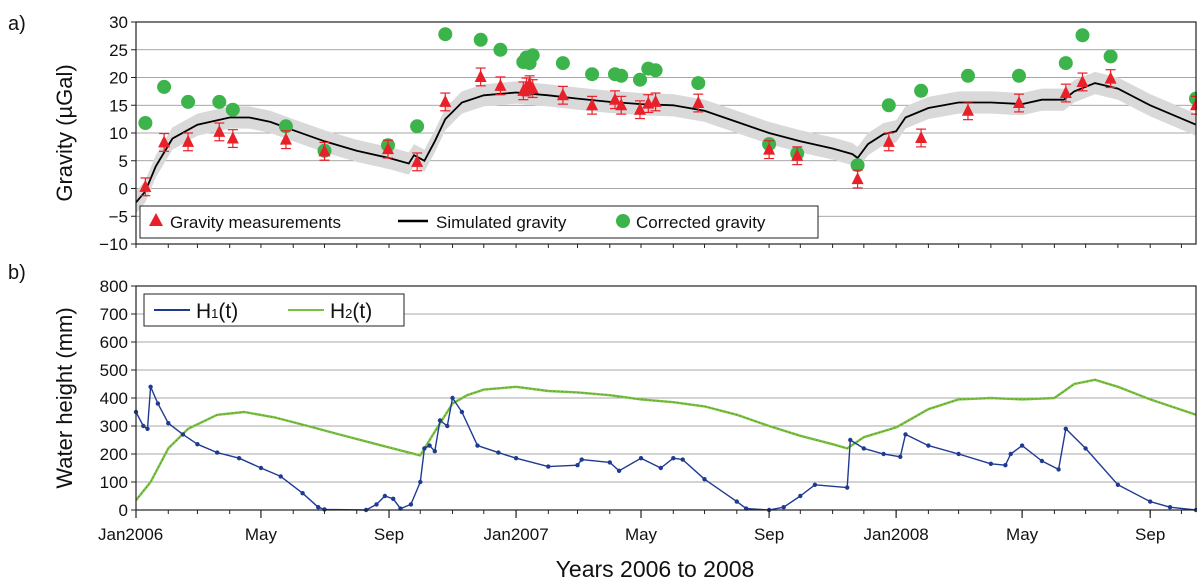 The image size is (1197, 584). What do you see at coordinates (623, 221) in the screenshot?
I see `legend-circle-marker-icon` at bounding box center [623, 221].